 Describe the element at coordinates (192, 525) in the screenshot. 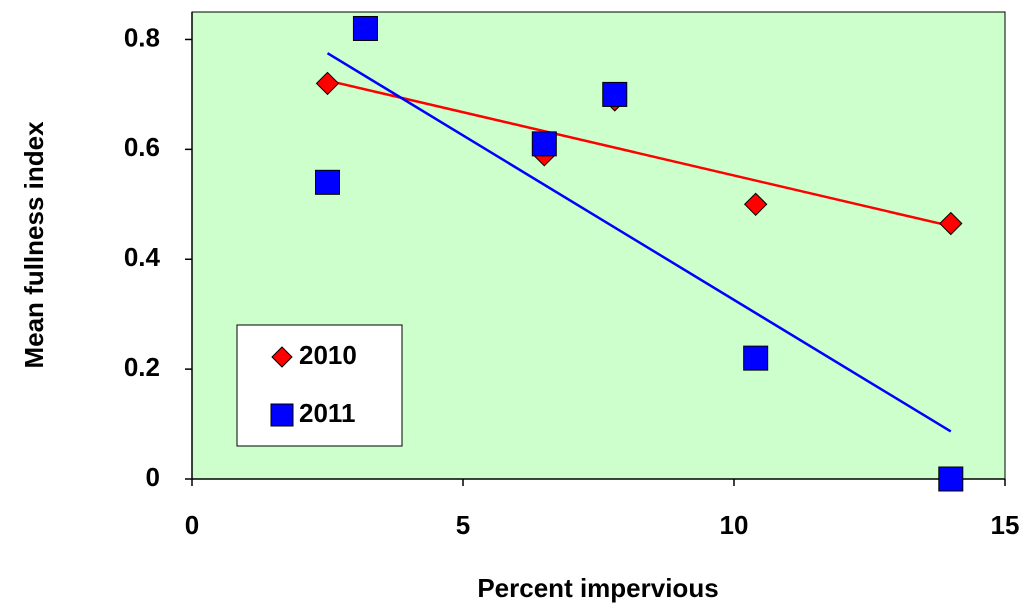

I see `x-tick-label: 0` at that location.